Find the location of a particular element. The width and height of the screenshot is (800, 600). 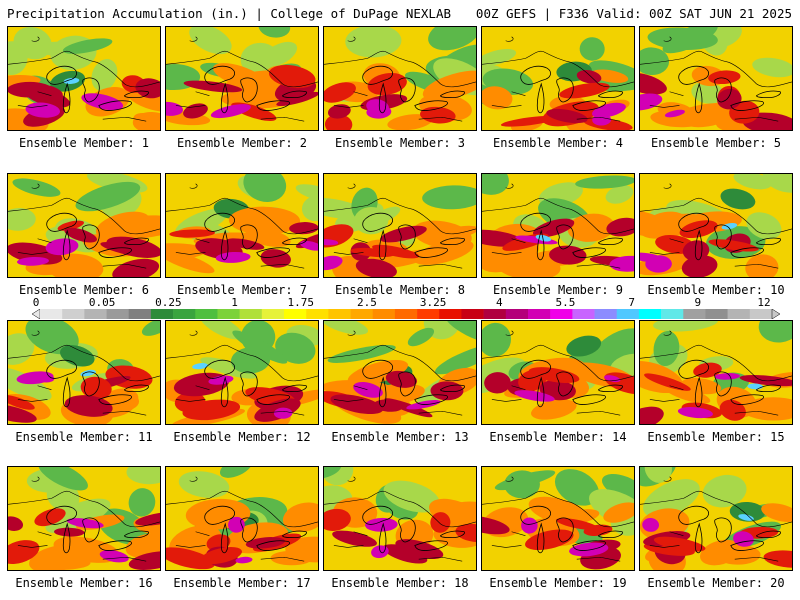

colorbar-tick-label: 0.05 is located at coordinates (102, 302).